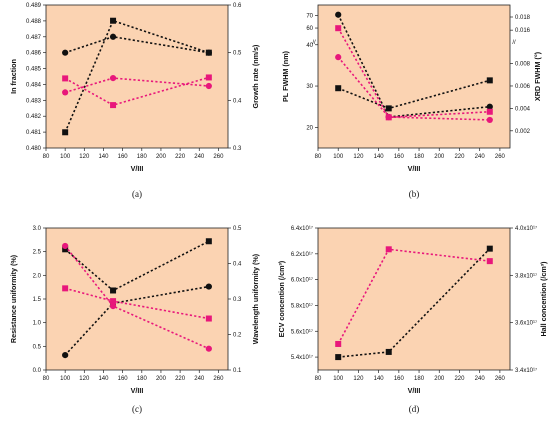  I want to click on x-tick-label: 120, so click(358, 379).